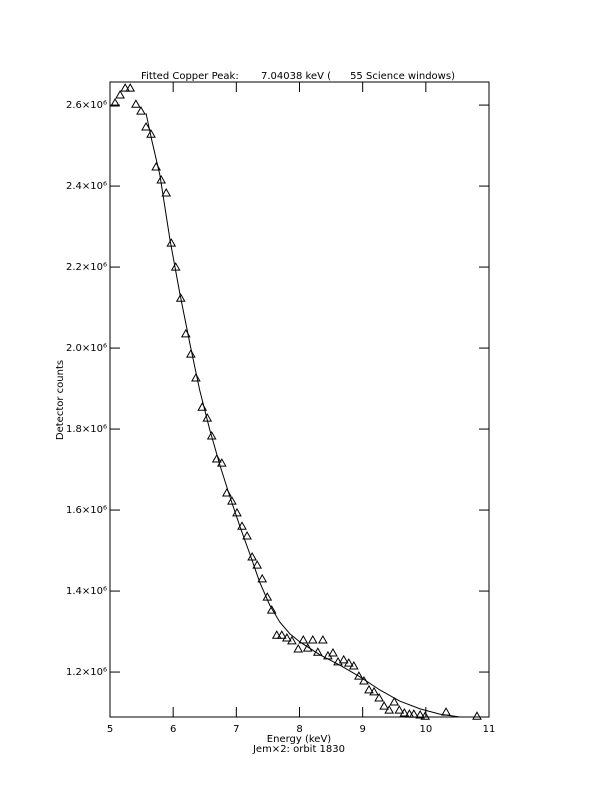 The image size is (612, 796). I want to click on x-tick-label: 6, so click(173, 729).